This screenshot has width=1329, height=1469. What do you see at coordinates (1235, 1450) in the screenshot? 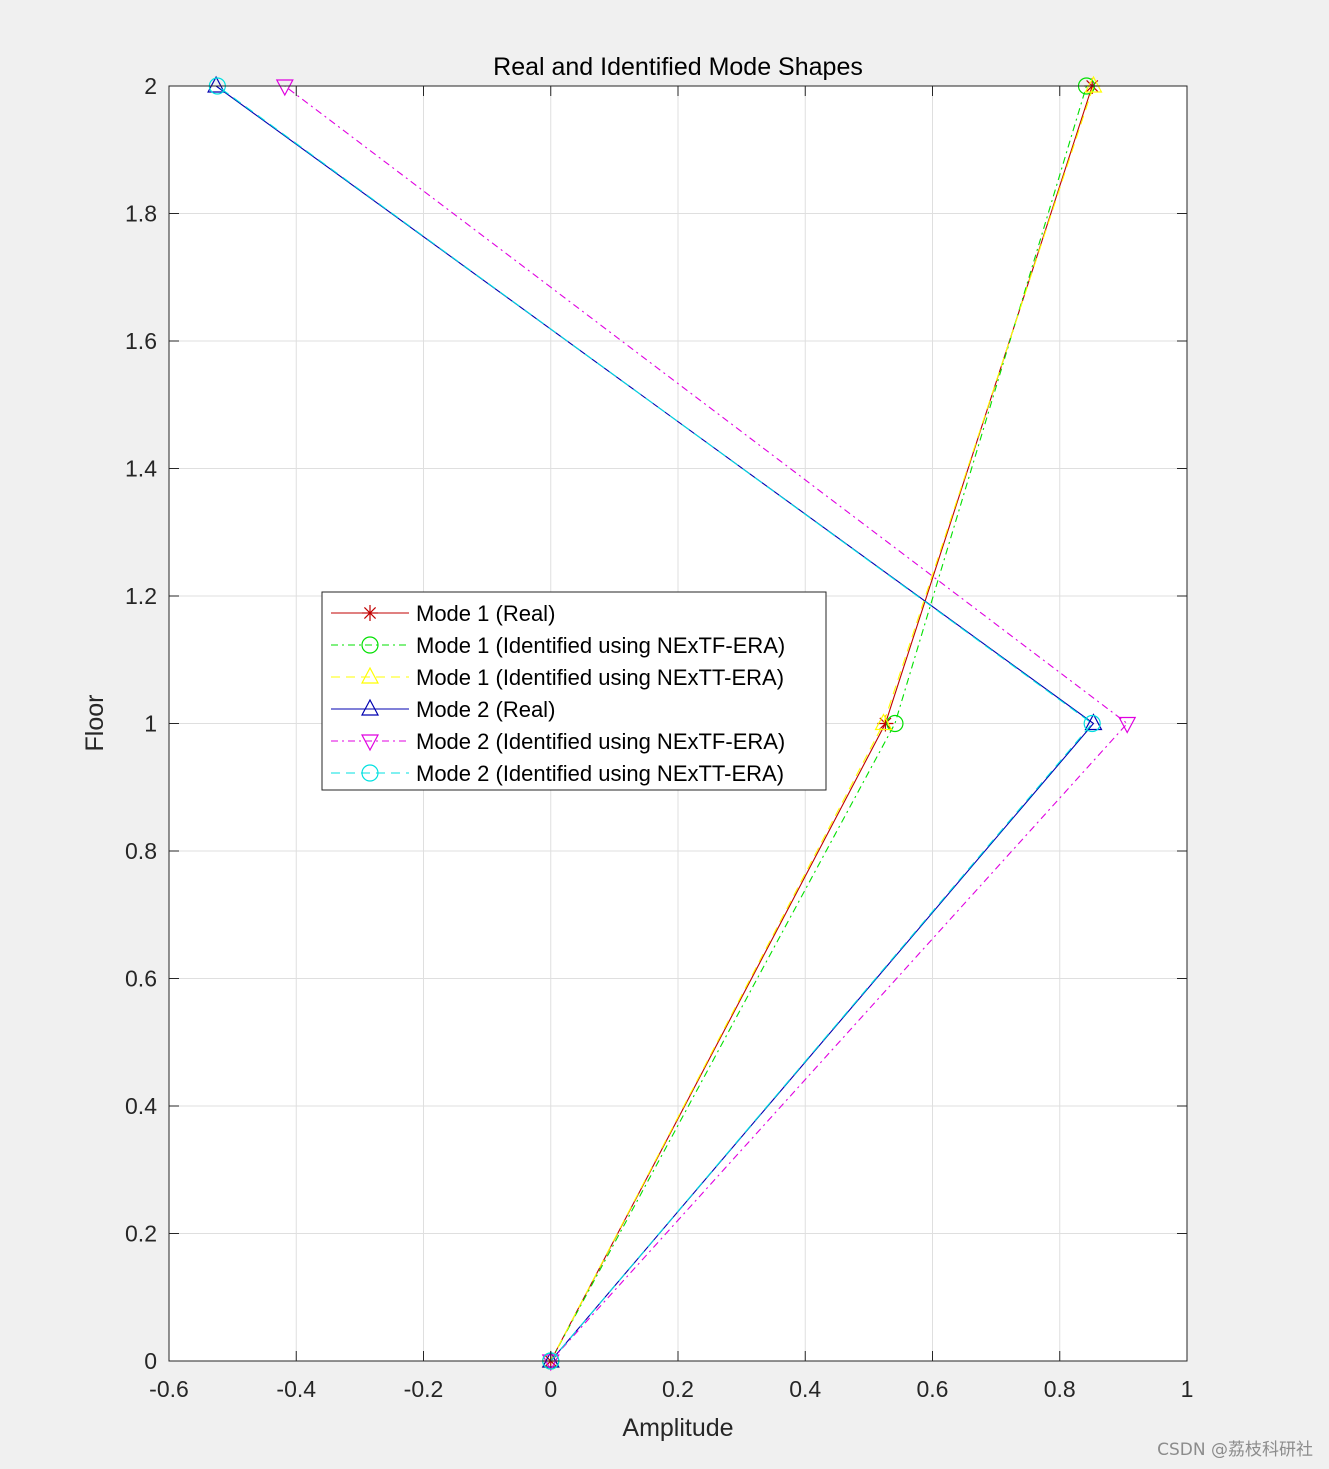
I see `watermark: CSDN @荔枝科研社` at bounding box center [1235, 1450].